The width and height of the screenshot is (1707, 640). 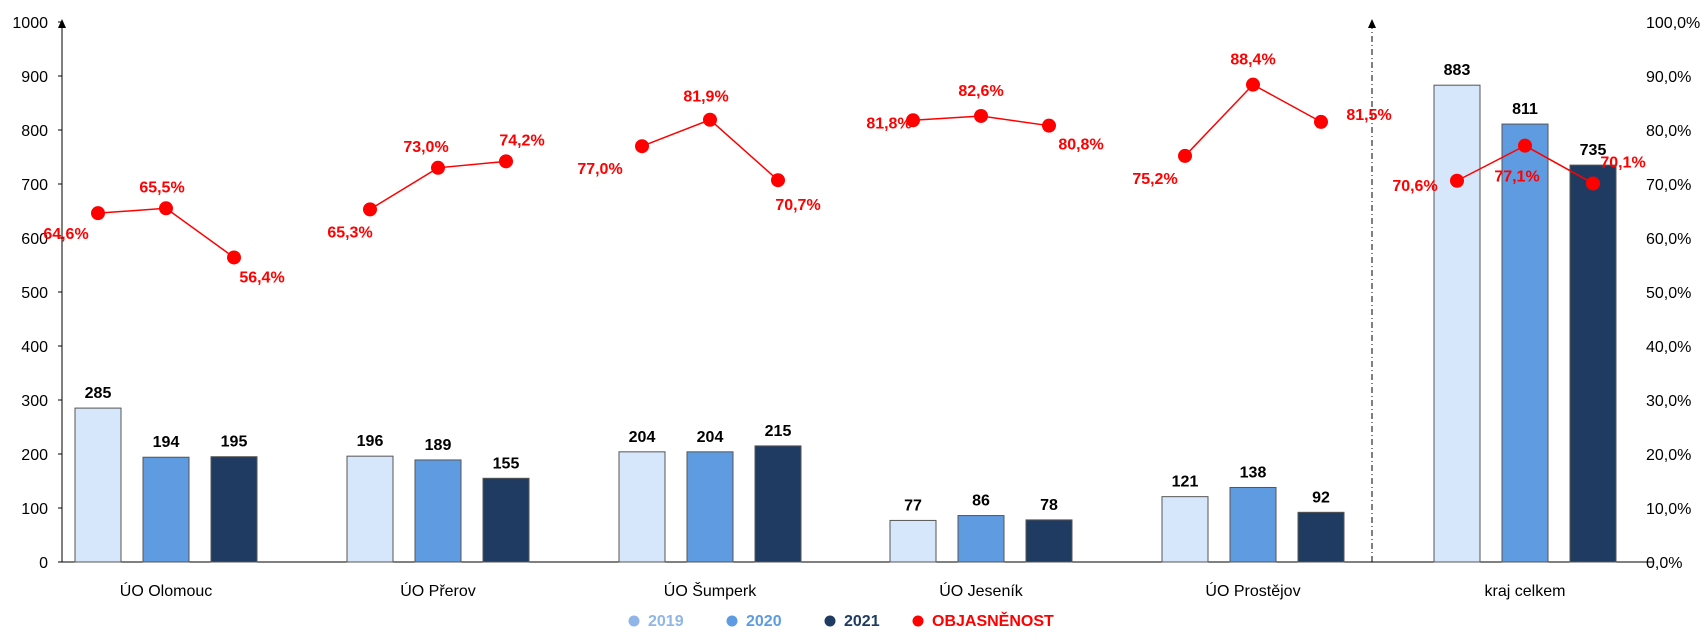 What do you see at coordinates (98, 393) in the screenshot?
I see `bar-value-label: 285` at bounding box center [98, 393].